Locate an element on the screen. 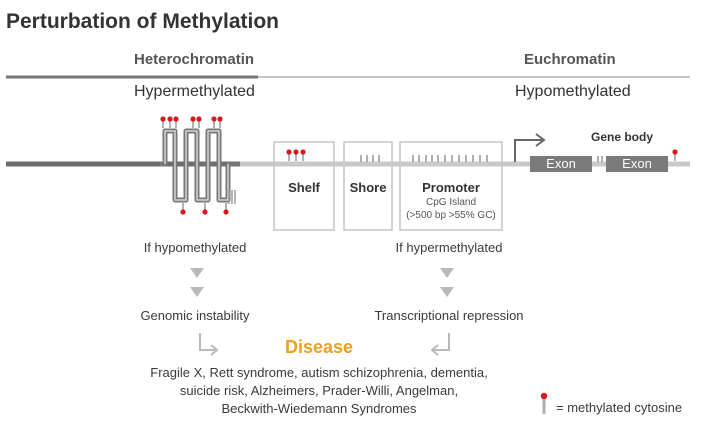 The width and height of the screenshot is (701, 429). right-down-arrows is located at coordinates (447, 282).